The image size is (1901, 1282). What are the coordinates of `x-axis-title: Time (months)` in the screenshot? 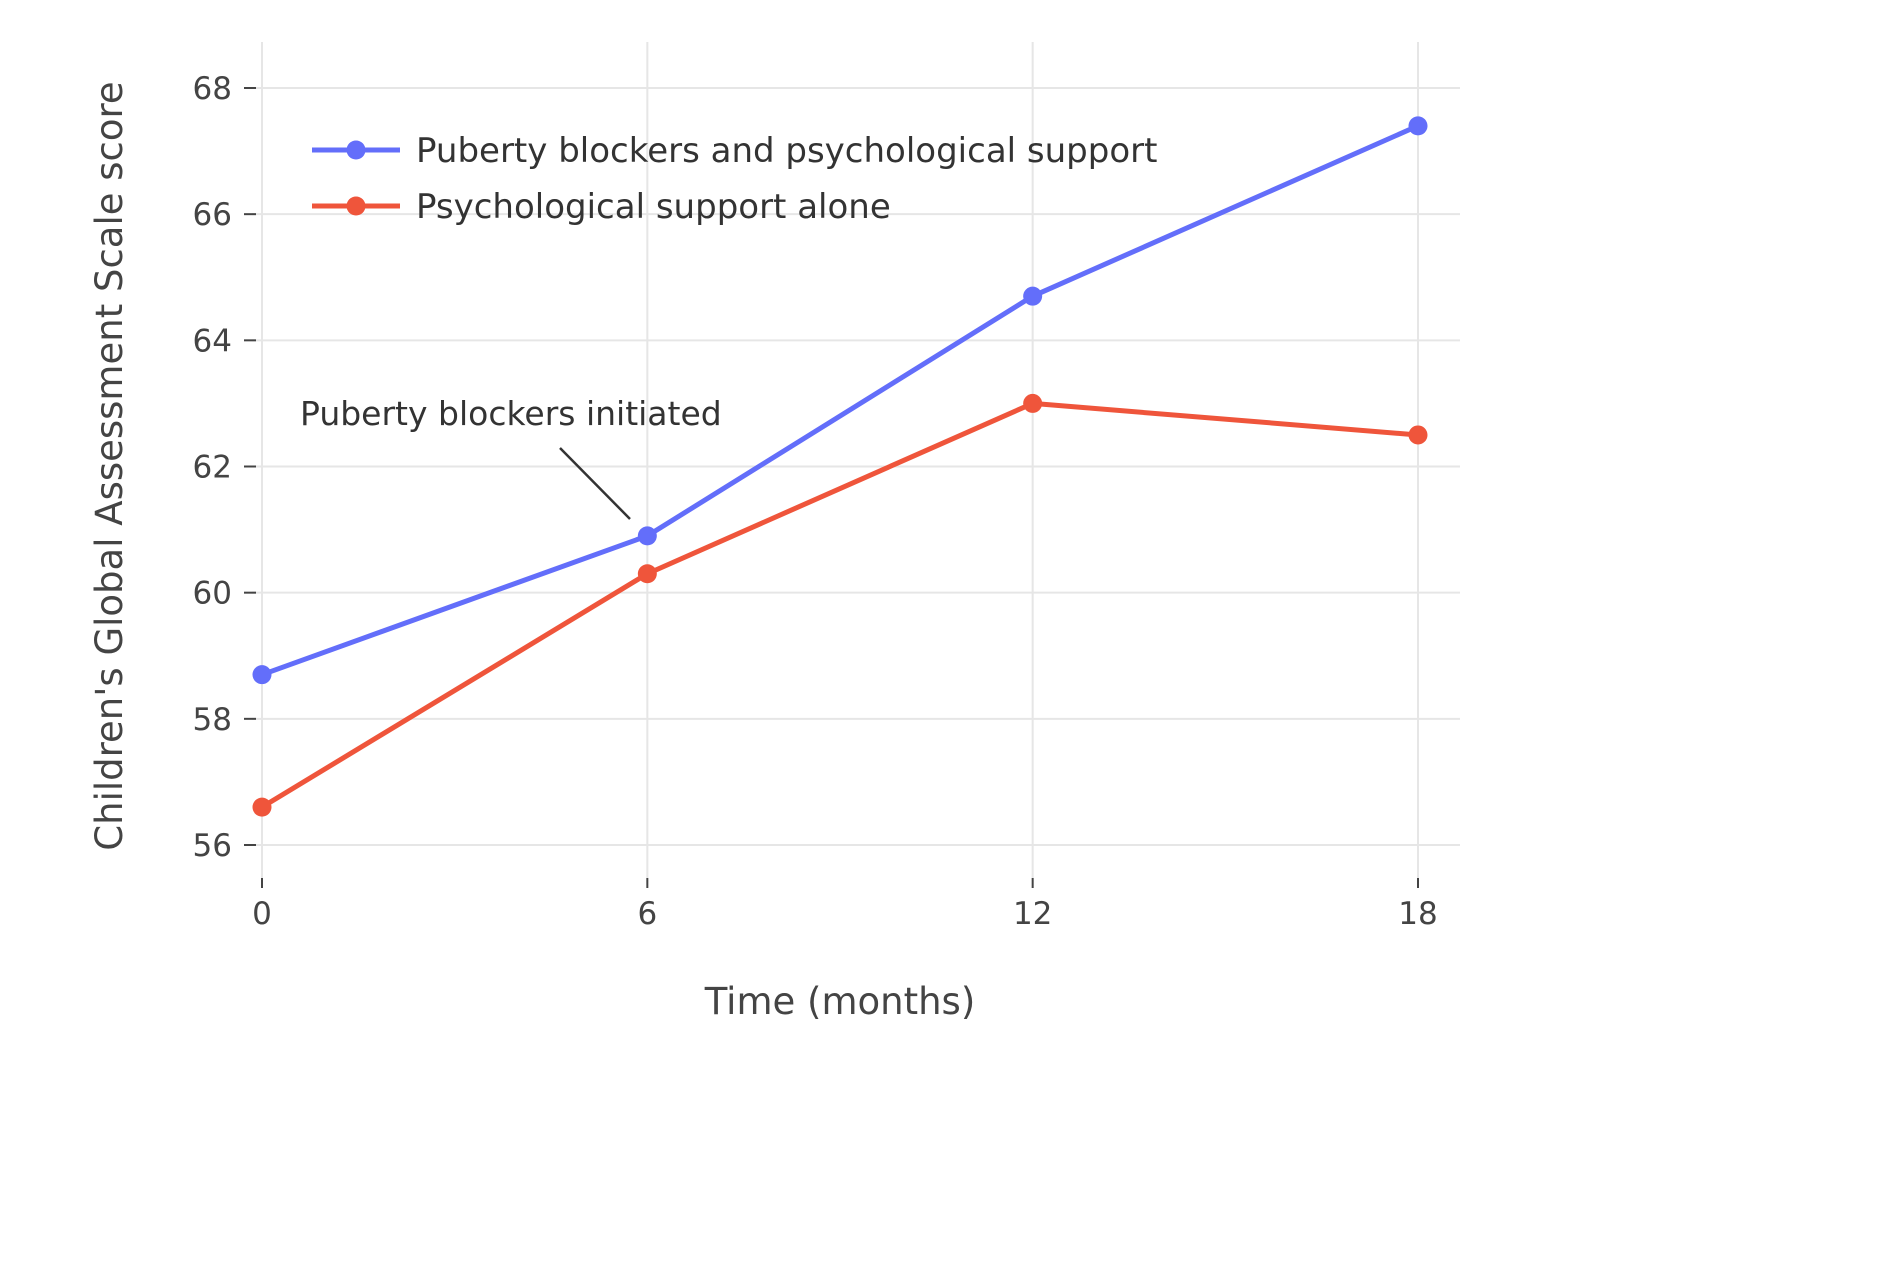 It's located at (840, 1001).